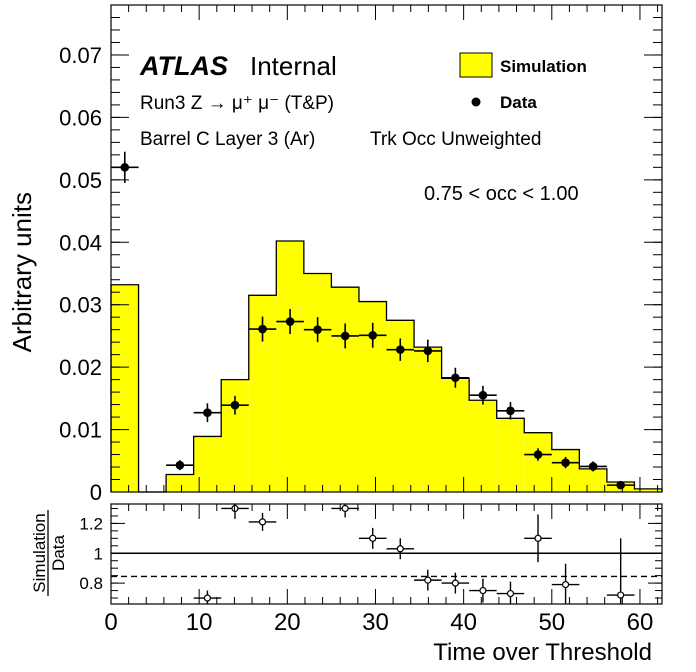  What do you see at coordinates (227, 139) in the screenshot?
I see `annotation-line2: Barrel C Layer 3 (Ar)` at bounding box center [227, 139].